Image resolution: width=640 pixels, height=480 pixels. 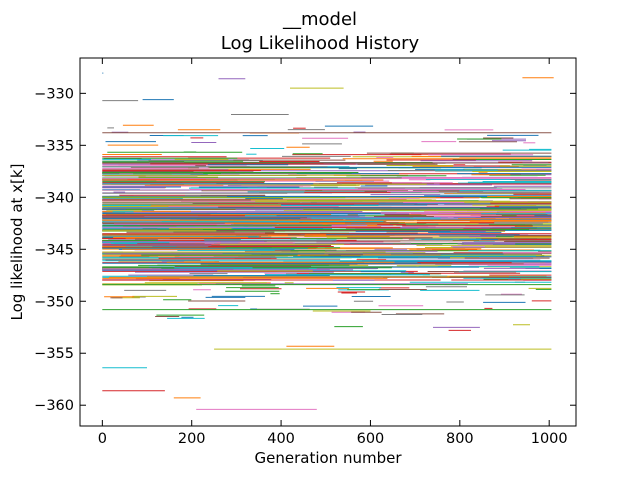 I want to click on x-tick-label: 200, so click(x=192, y=439).